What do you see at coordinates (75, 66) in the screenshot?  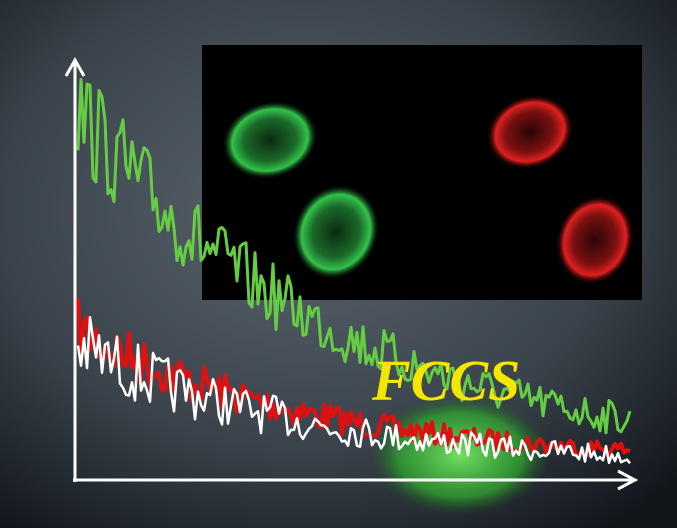 I see `y-arrow` at bounding box center [75, 66].